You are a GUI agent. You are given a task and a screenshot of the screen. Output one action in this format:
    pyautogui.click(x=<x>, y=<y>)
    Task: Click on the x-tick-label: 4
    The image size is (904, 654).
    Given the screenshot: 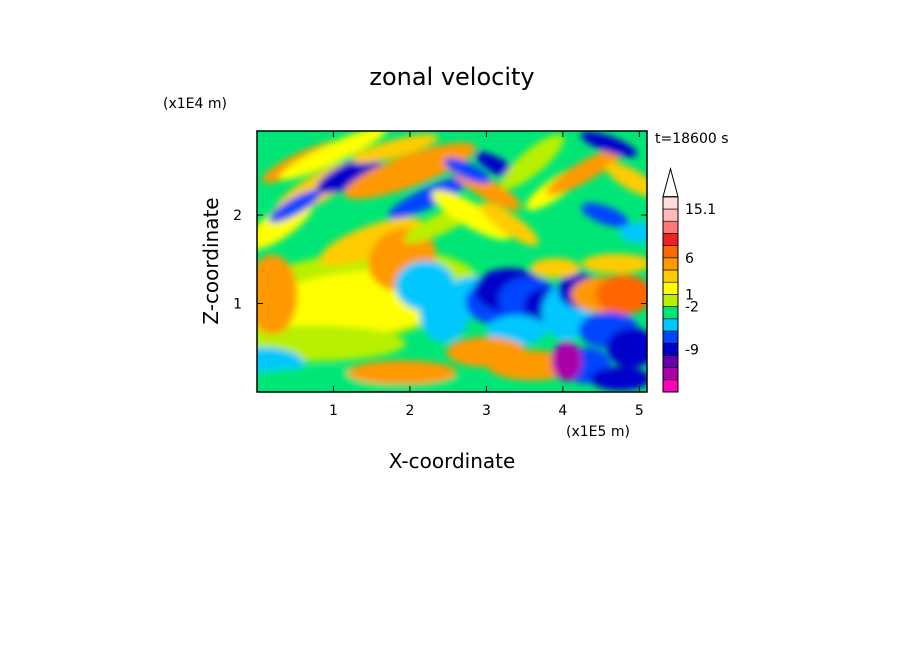 What is the action you would take?
    pyautogui.click(x=562, y=411)
    